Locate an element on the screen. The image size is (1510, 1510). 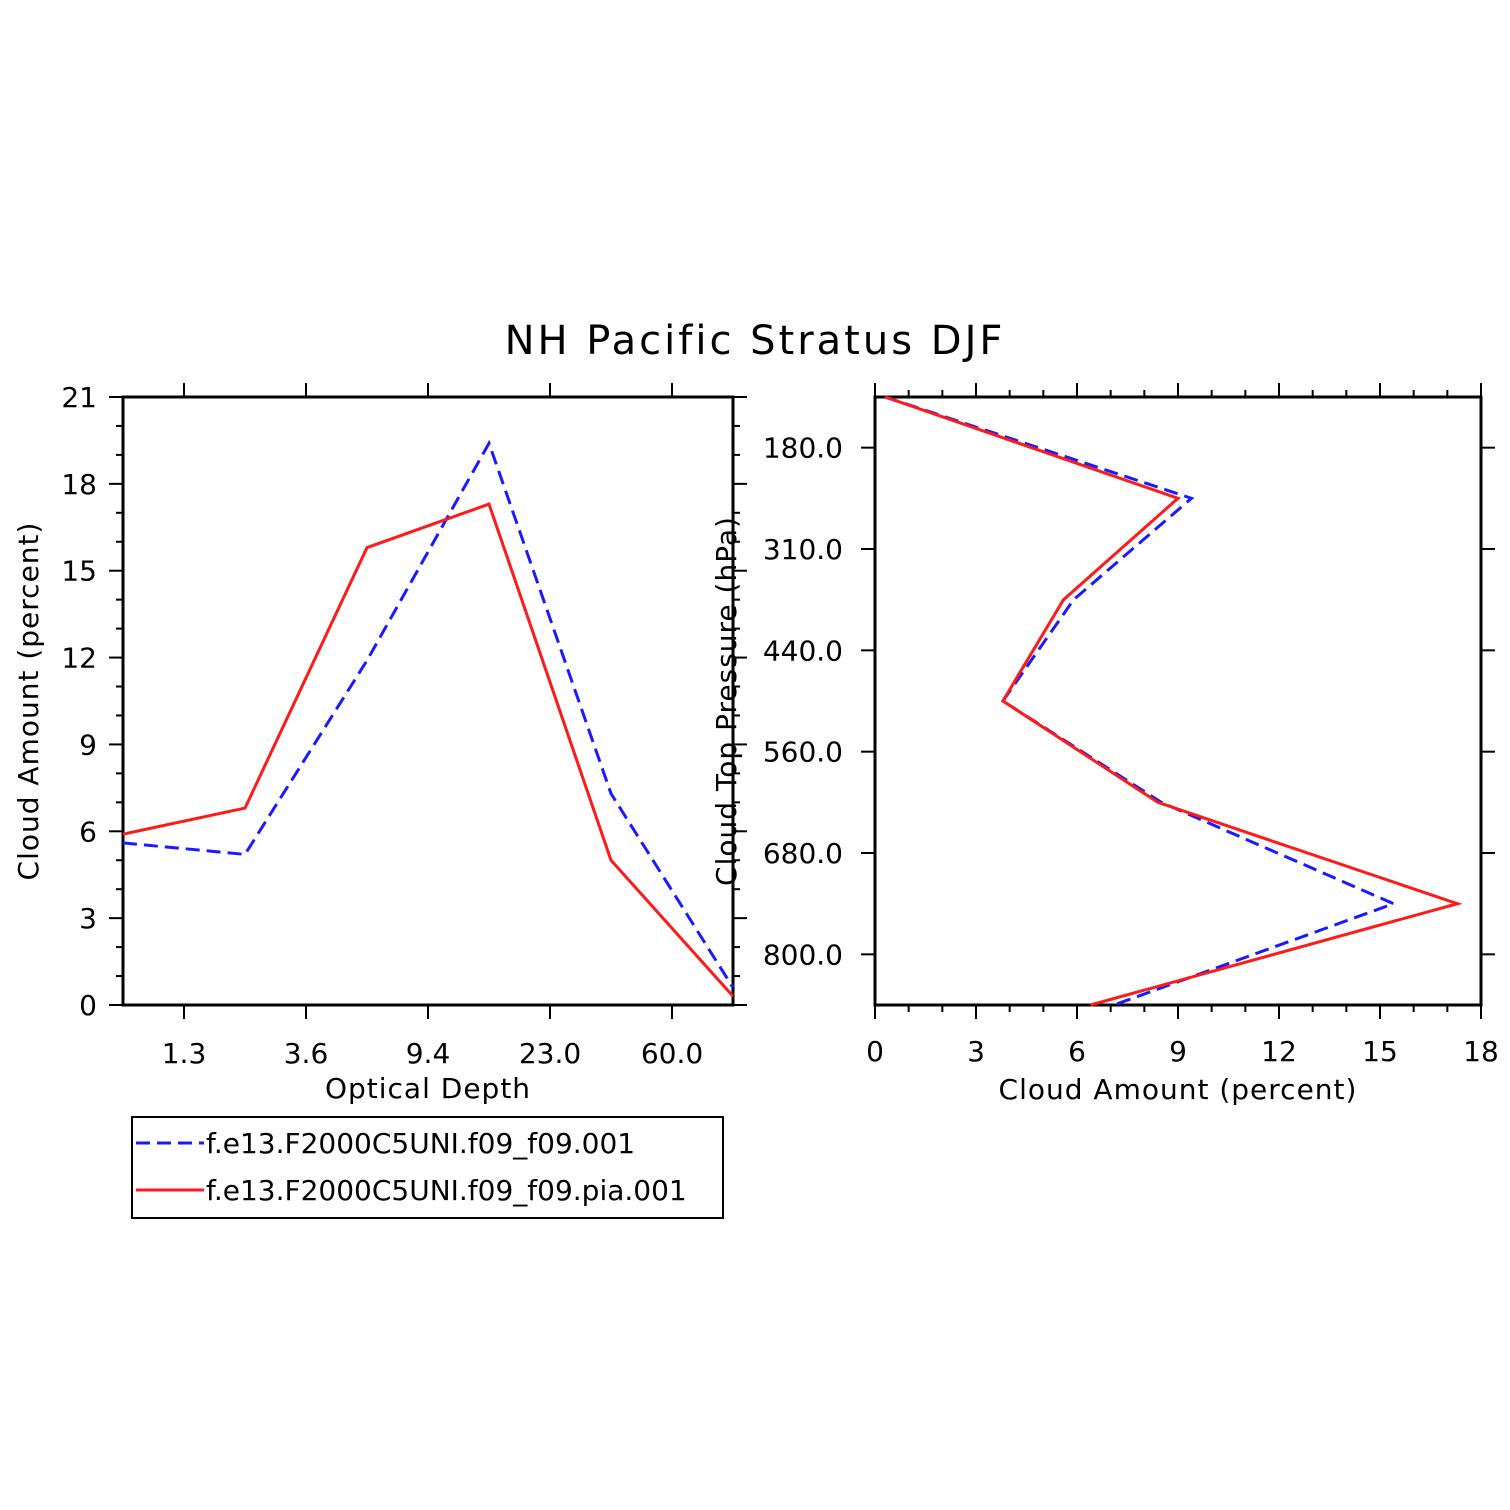
panel1-ytick-label: 21 is located at coordinates (79, 397).